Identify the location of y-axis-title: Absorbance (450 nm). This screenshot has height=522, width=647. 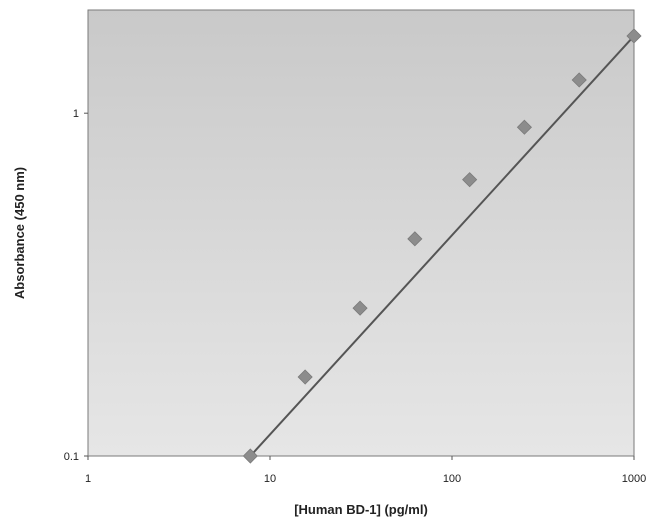
(19, 233).